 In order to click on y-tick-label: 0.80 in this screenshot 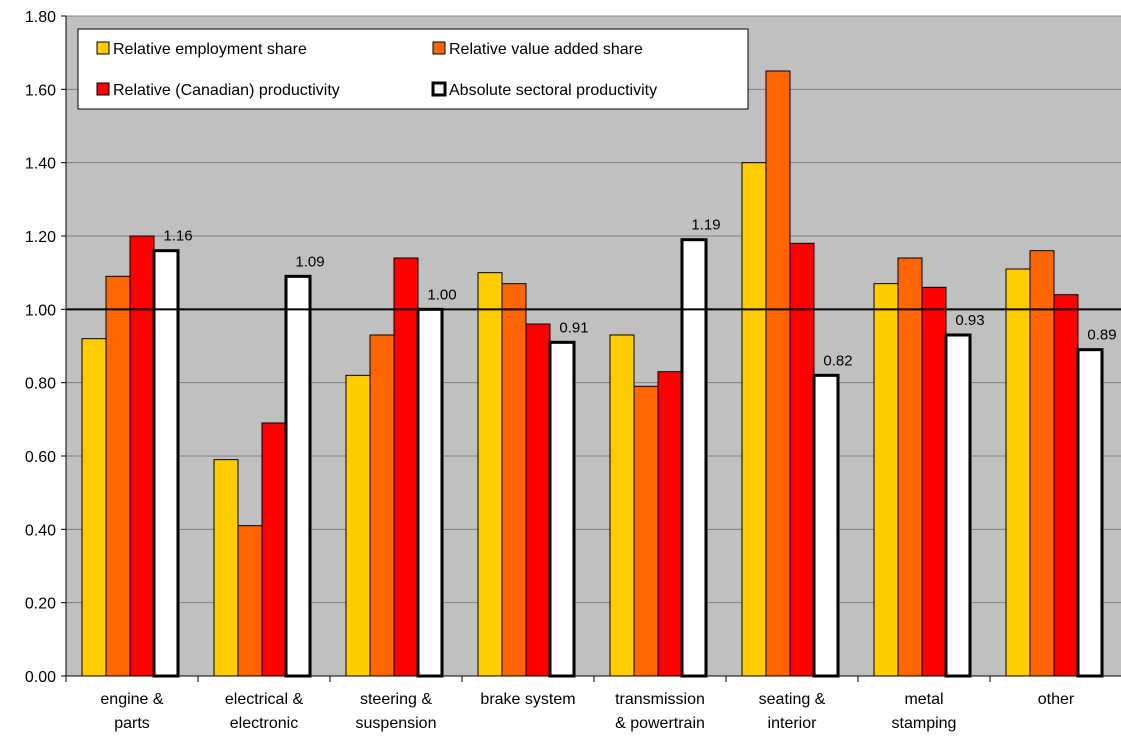, I will do `click(40, 384)`.